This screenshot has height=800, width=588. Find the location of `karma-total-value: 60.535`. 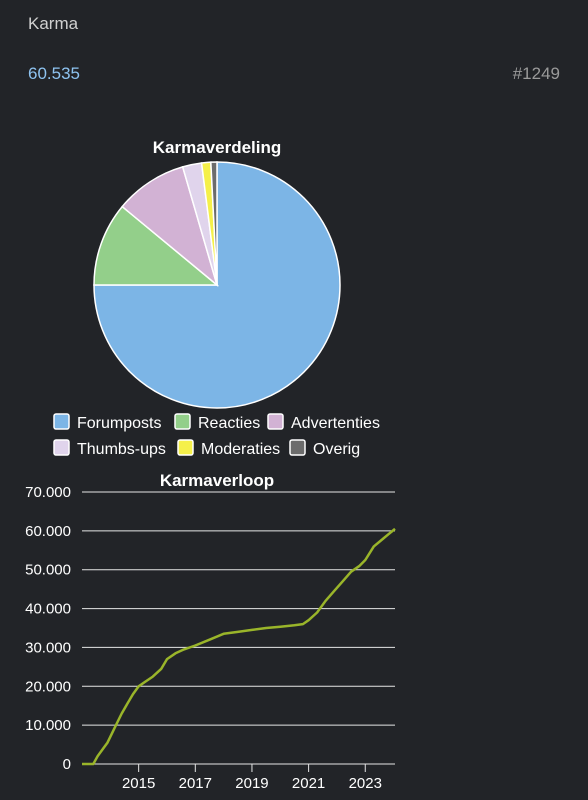

karma-total-value: 60.535 is located at coordinates (54, 73).